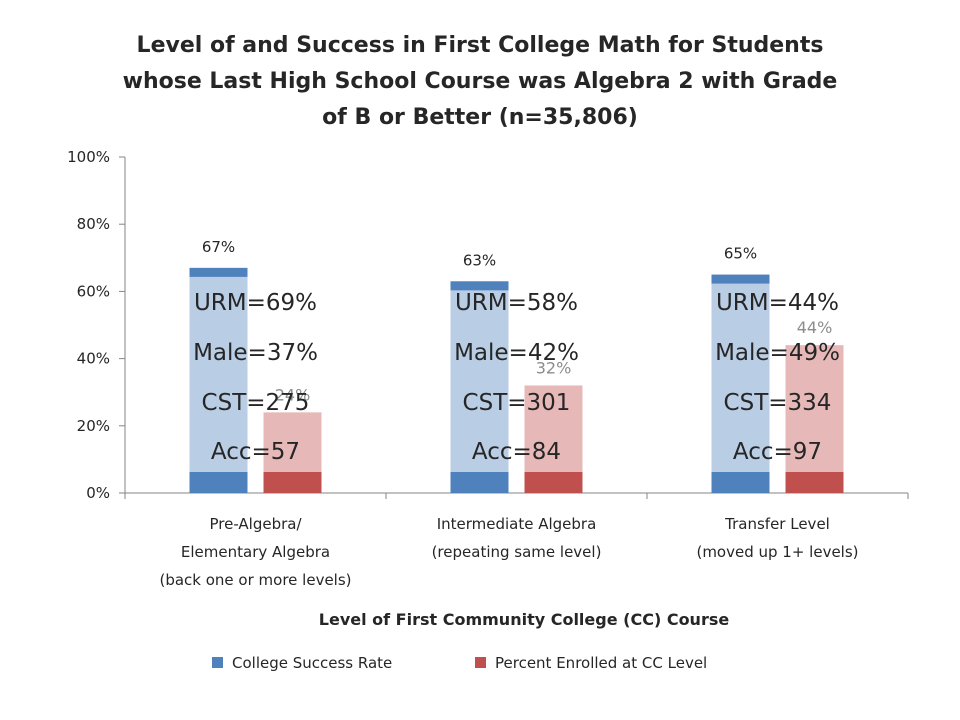 The image size is (960, 720). I want to click on data-label-percent-enrolled: 24%, so click(293, 394).